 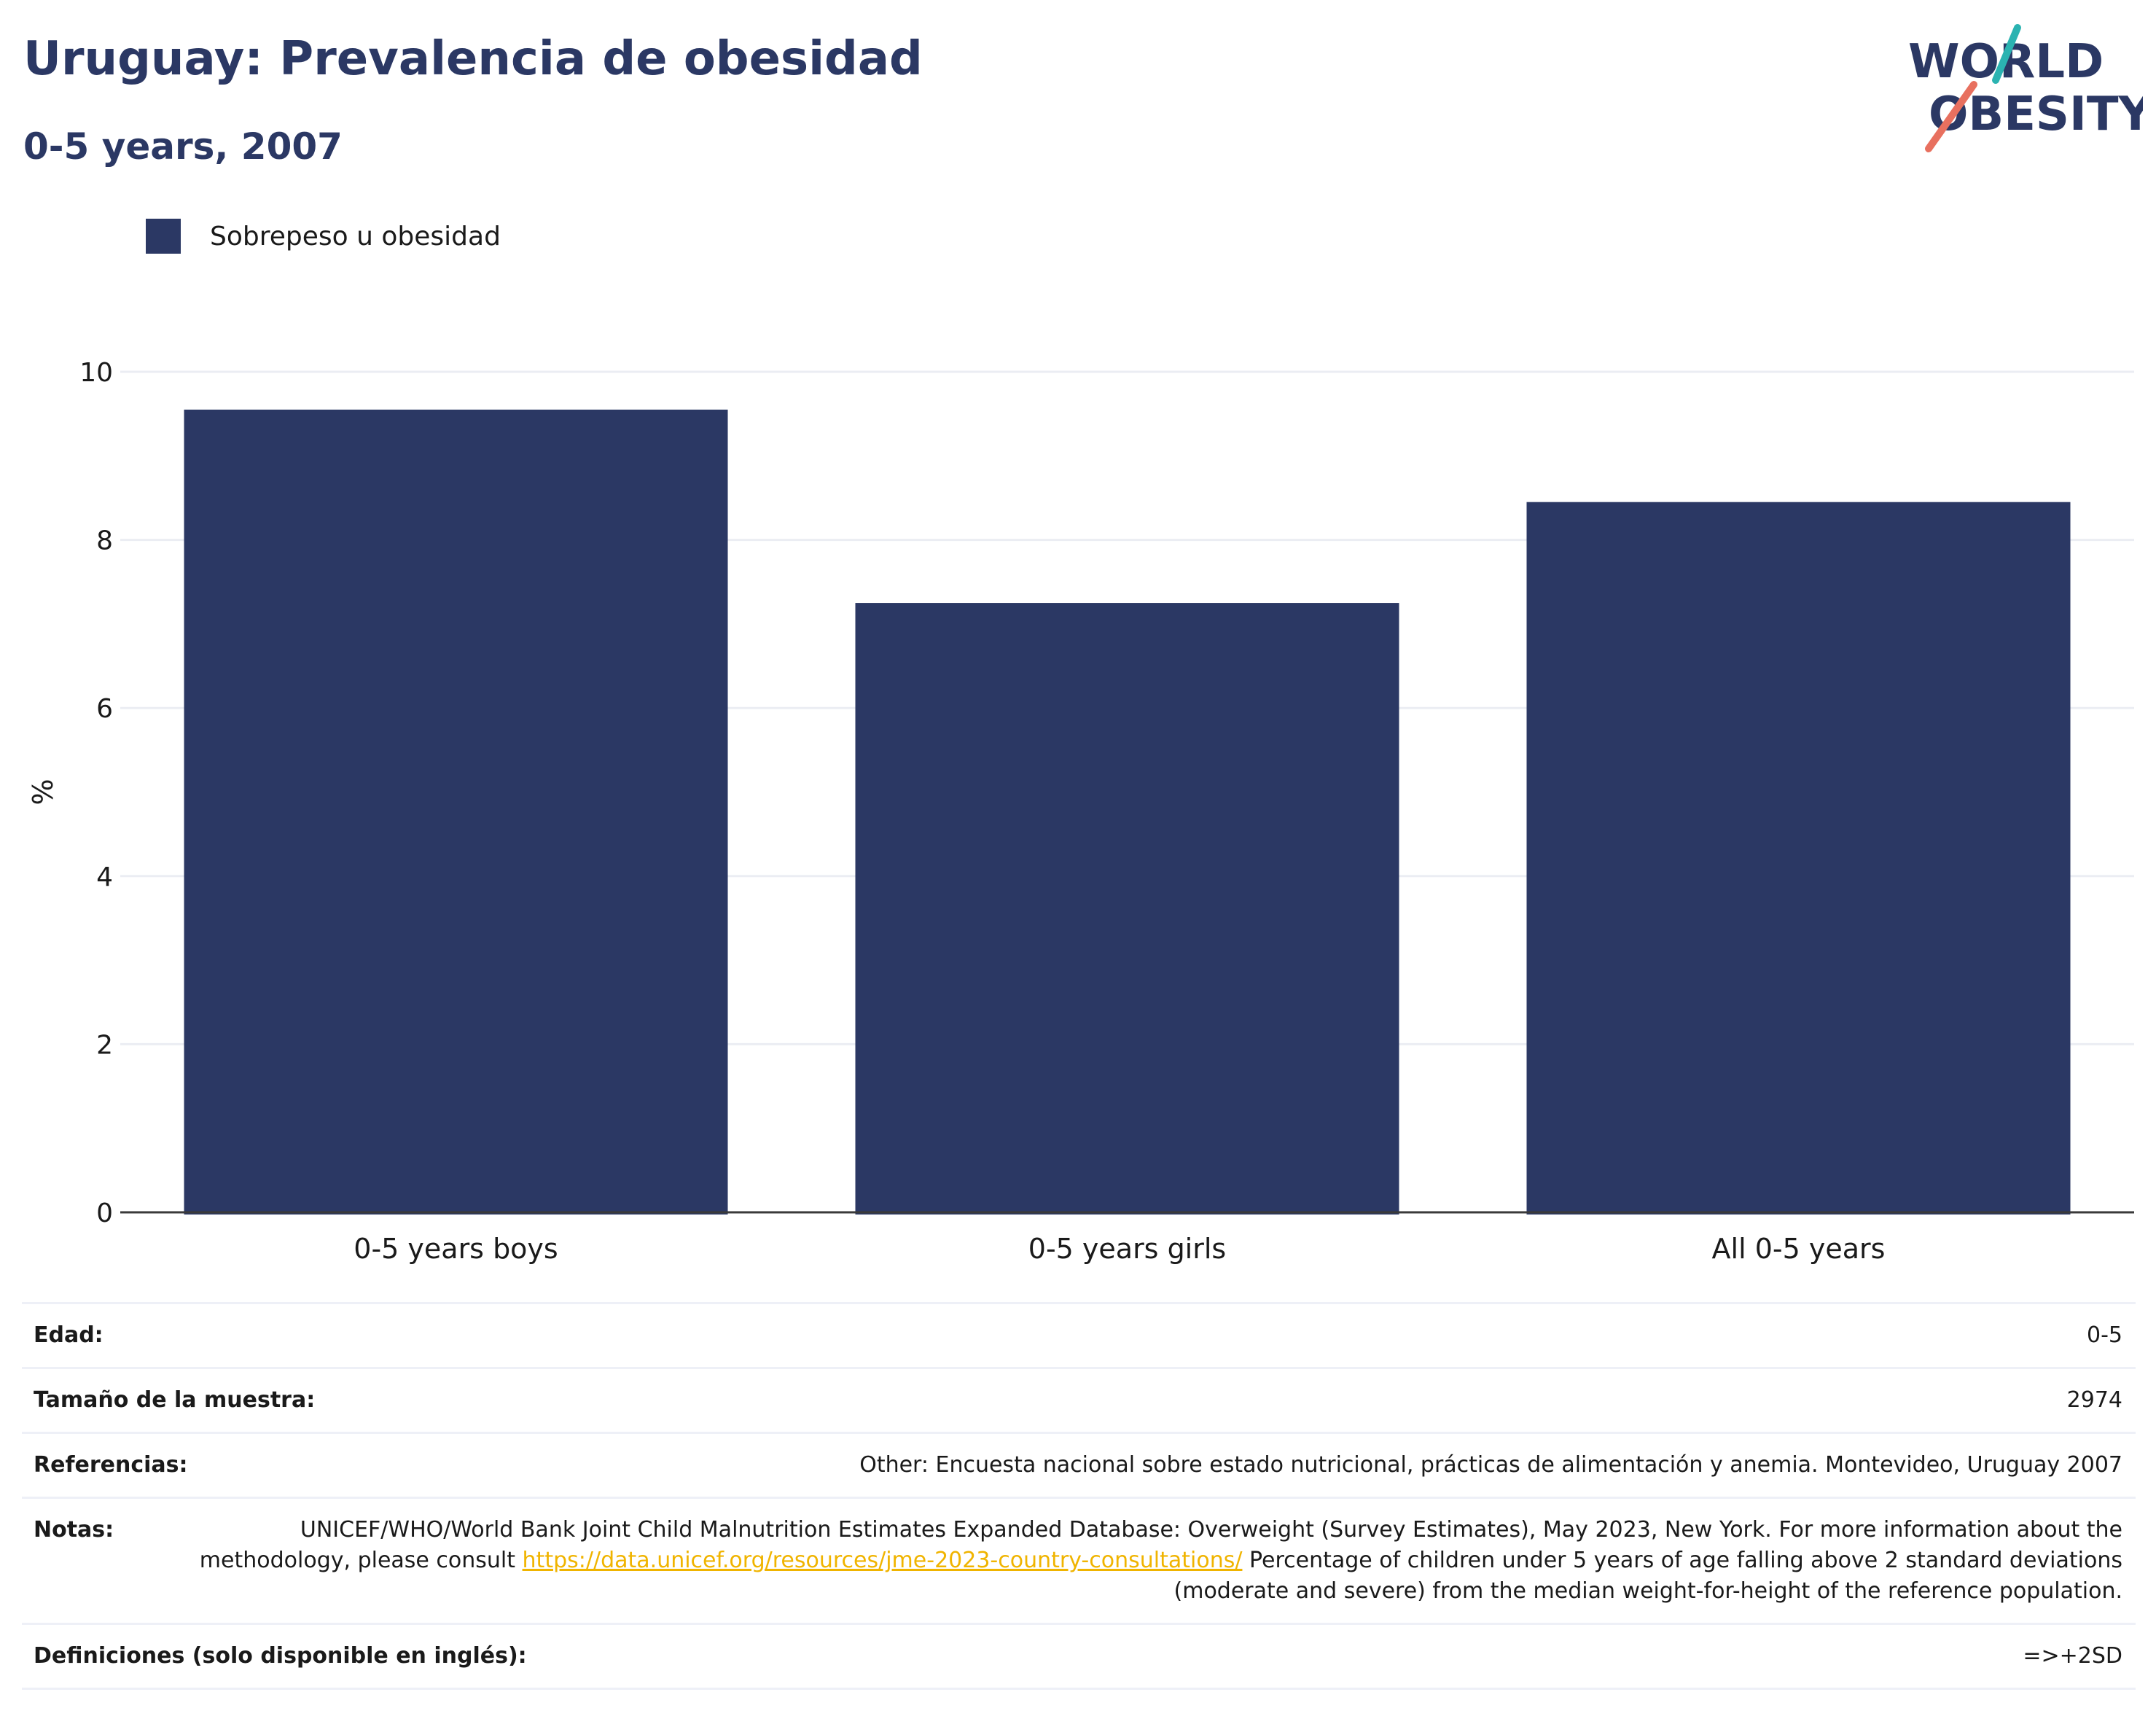 What do you see at coordinates (2094, 1400) in the screenshot?
I see `meta-value: 2974` at bounding box center [2094, 1400].